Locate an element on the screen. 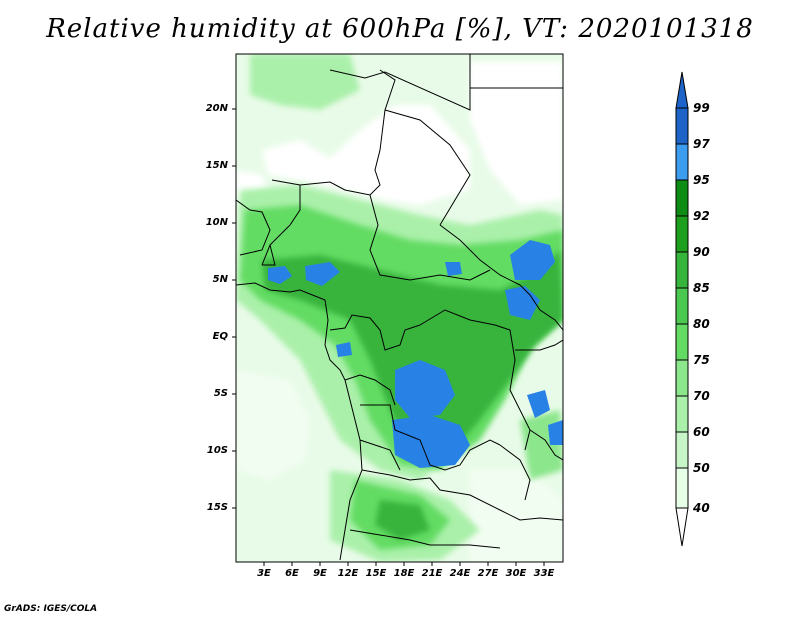  lat-label-10s: 10S is located at coordinates (217, 450).